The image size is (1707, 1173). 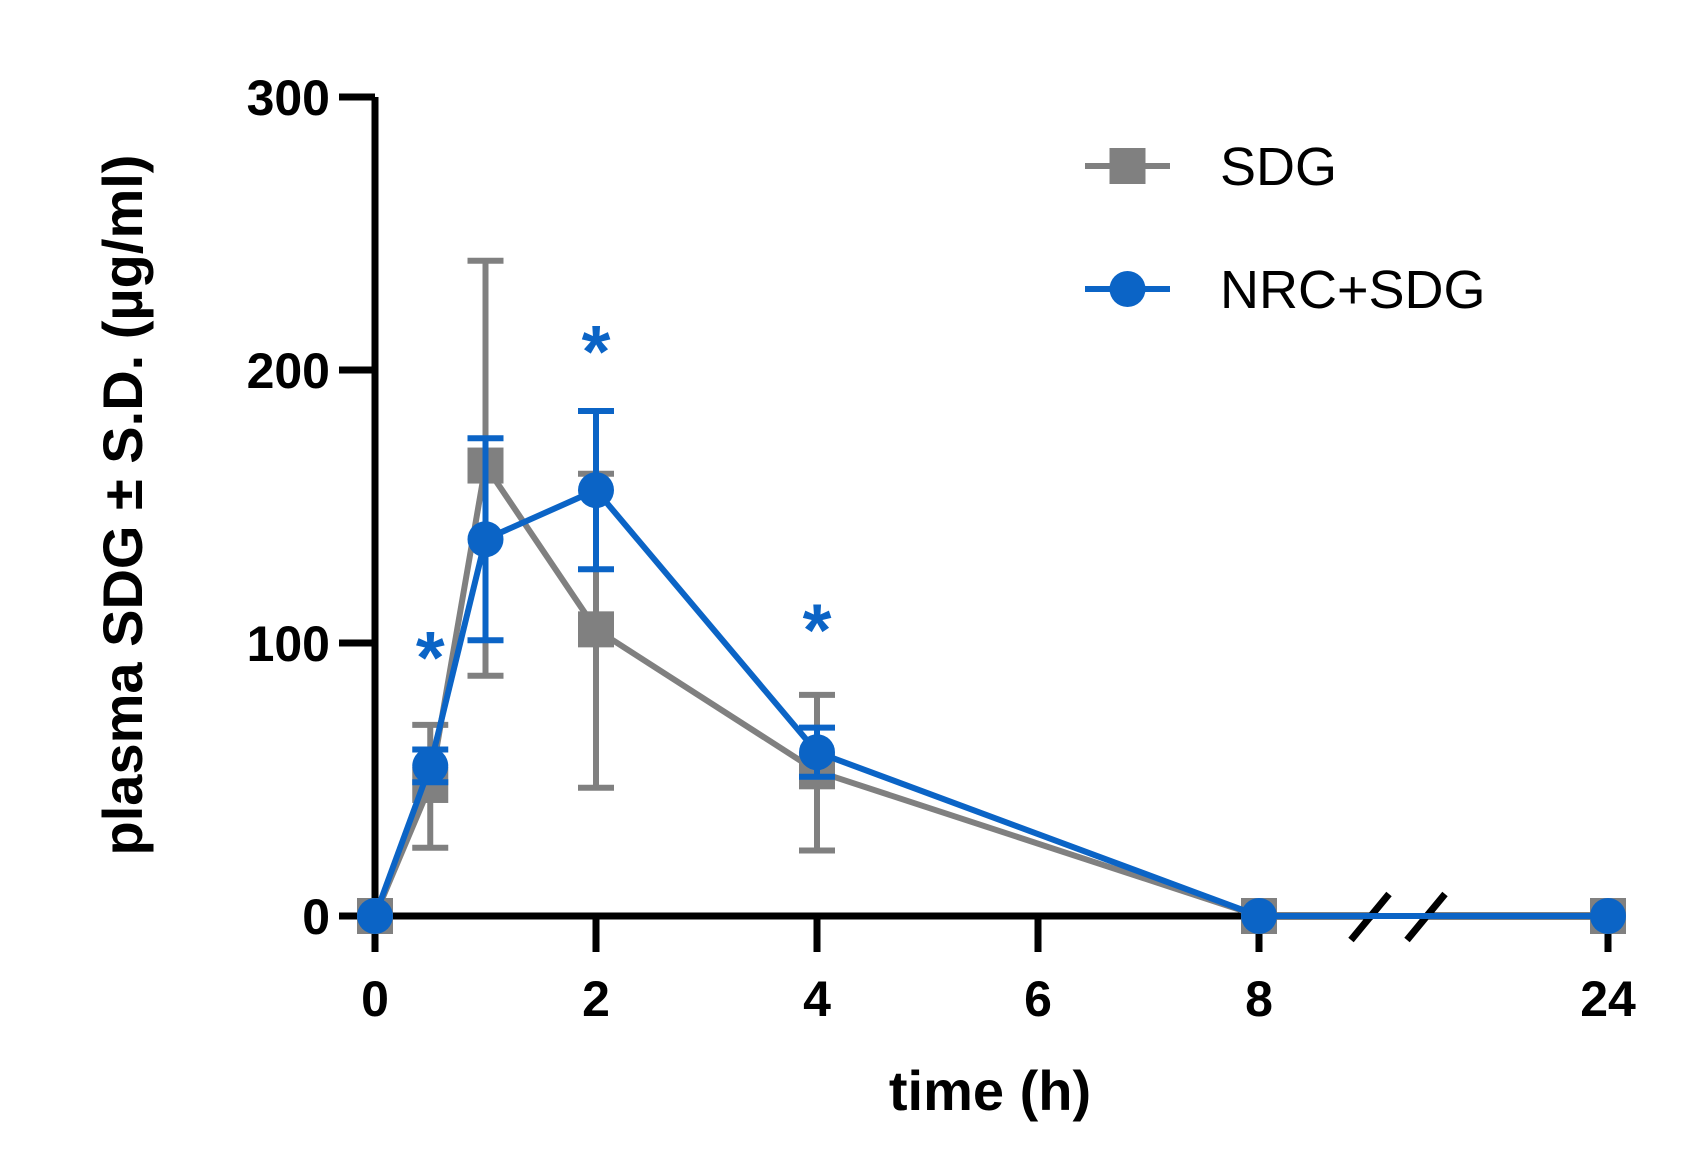 What do you see at coordinates (1127, 289) in the screenshot?
I see `legend-marker-circle` at bounding box center [1127, 289].